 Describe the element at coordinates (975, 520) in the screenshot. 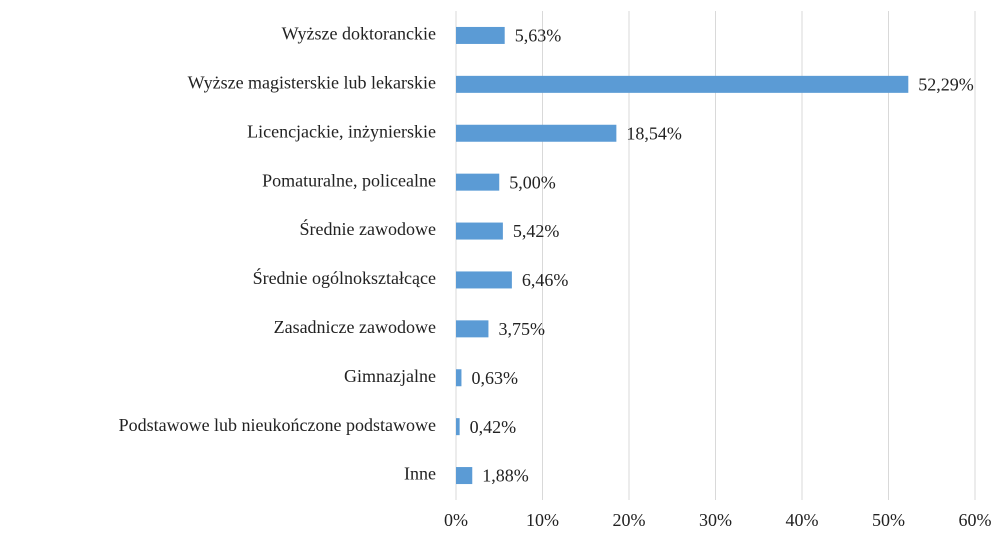

I see `x-tick-label: 60%` at that location.